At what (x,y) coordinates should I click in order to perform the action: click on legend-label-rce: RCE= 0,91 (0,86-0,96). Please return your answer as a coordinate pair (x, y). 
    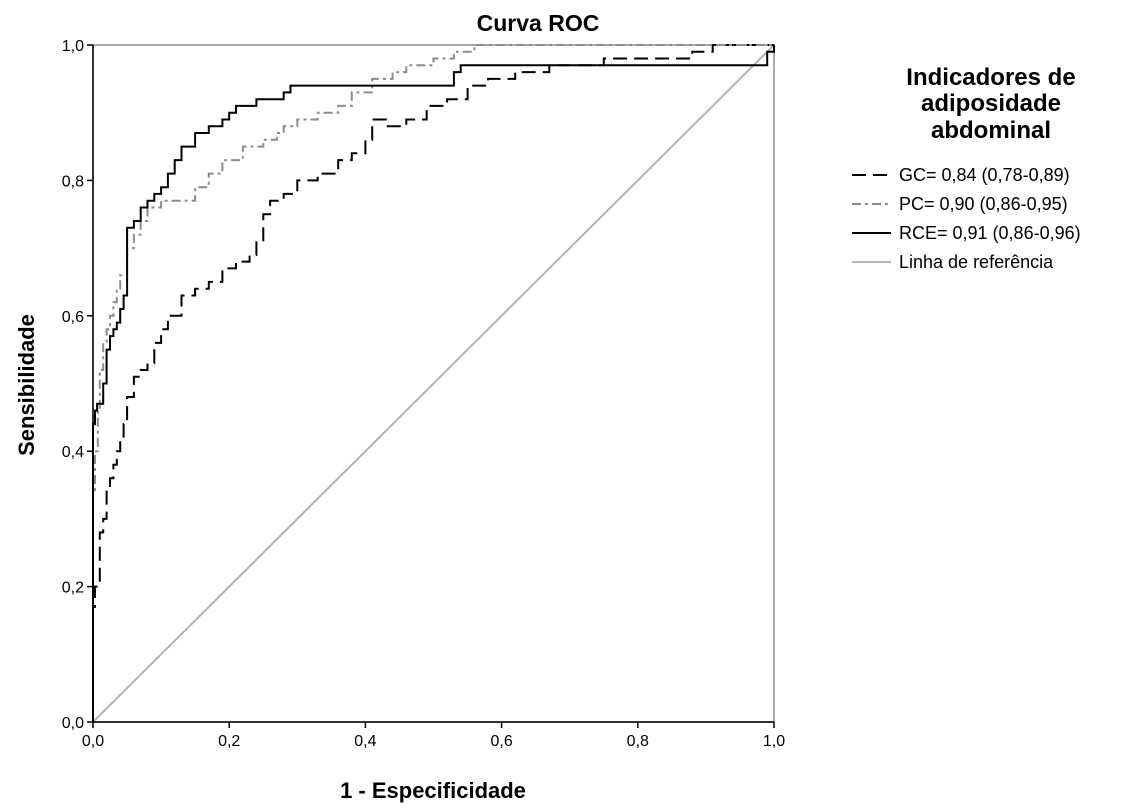
    Looking at the image, I should click on (990, 233).